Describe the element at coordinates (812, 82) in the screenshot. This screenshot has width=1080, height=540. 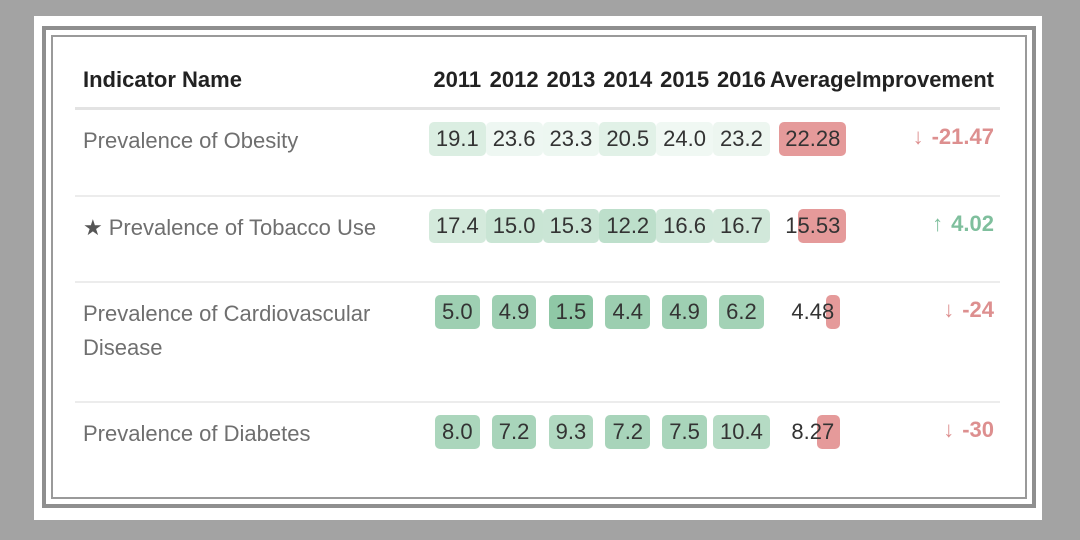
I see `column-header-average: Average` at that location.